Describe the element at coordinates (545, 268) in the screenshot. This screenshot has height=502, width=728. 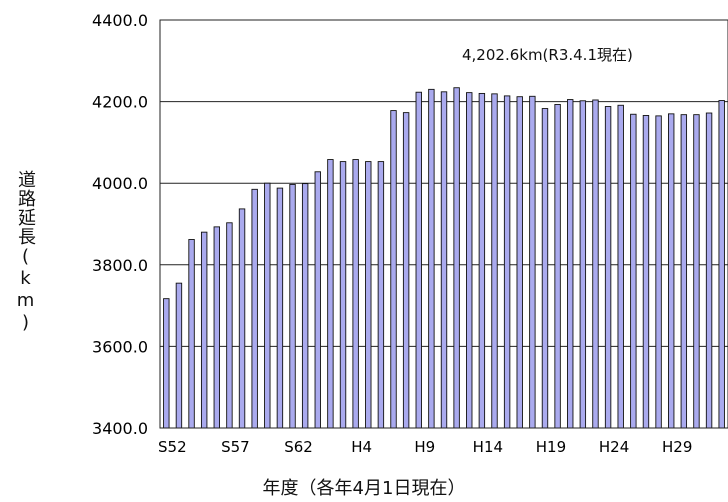
I see `bar-H19` at that location.